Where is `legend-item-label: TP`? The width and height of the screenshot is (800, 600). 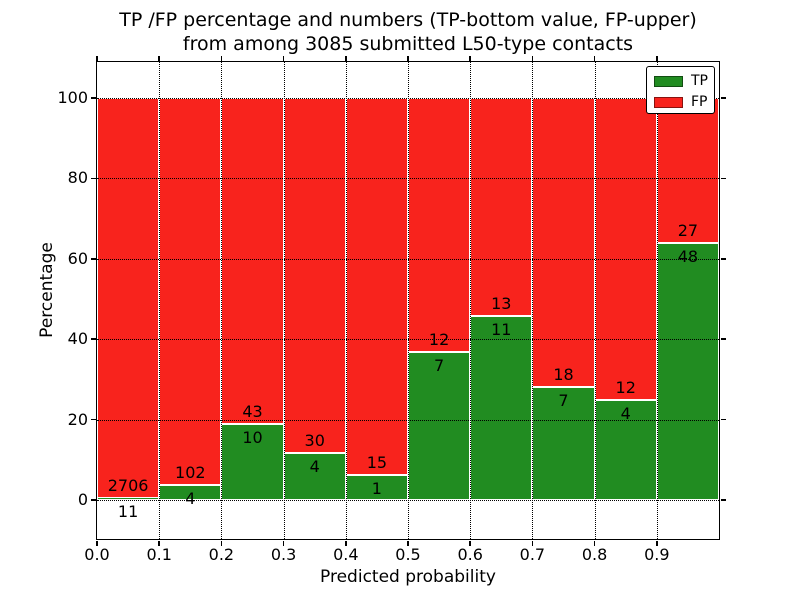
legend-item-label: TP is located at coordinates (699, 81).